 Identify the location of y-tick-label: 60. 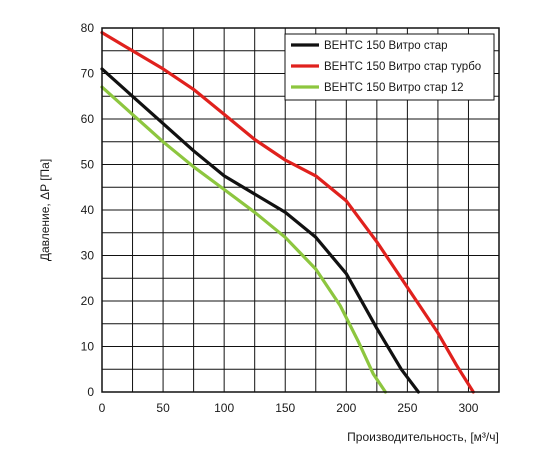
(88, 119).